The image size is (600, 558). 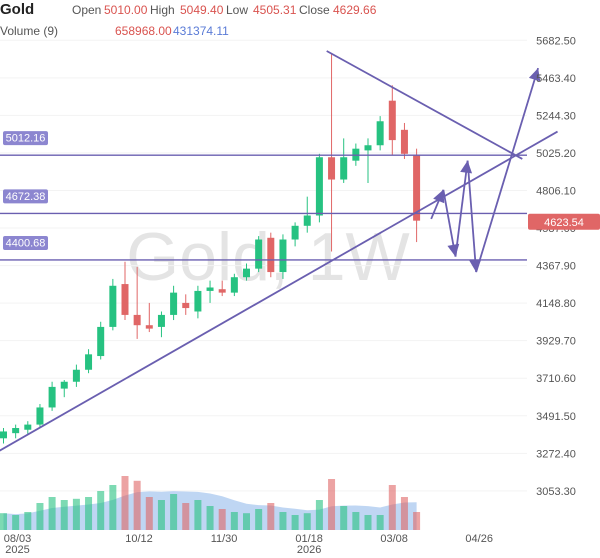 I want to click on x-tick-label: 01/18, so click(x=309, y=539).